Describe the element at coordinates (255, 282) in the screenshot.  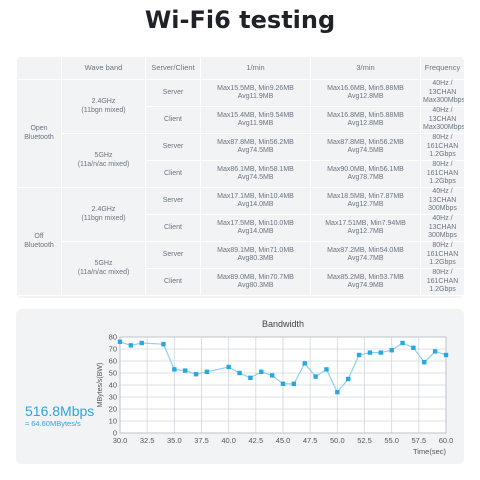
I see `one-min-cell: Max89.0MB, Min70.7MB Avg80.3MB` at that location.